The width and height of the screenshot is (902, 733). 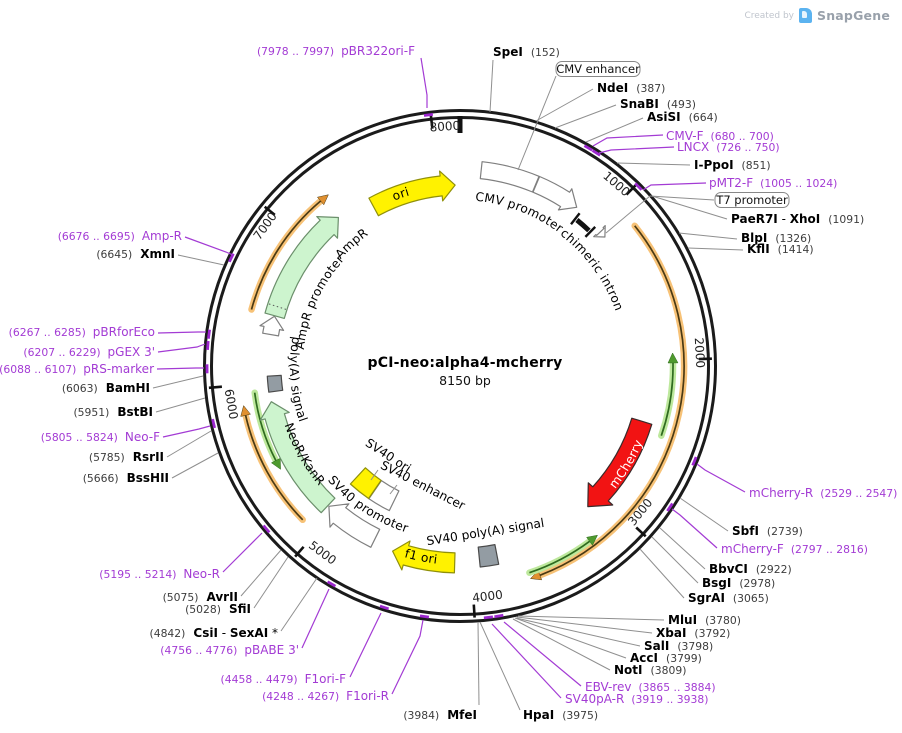 I want to click on feature-label-sv40-late-polya: SV40 poly(A) signal, so click(x=485, y=532).